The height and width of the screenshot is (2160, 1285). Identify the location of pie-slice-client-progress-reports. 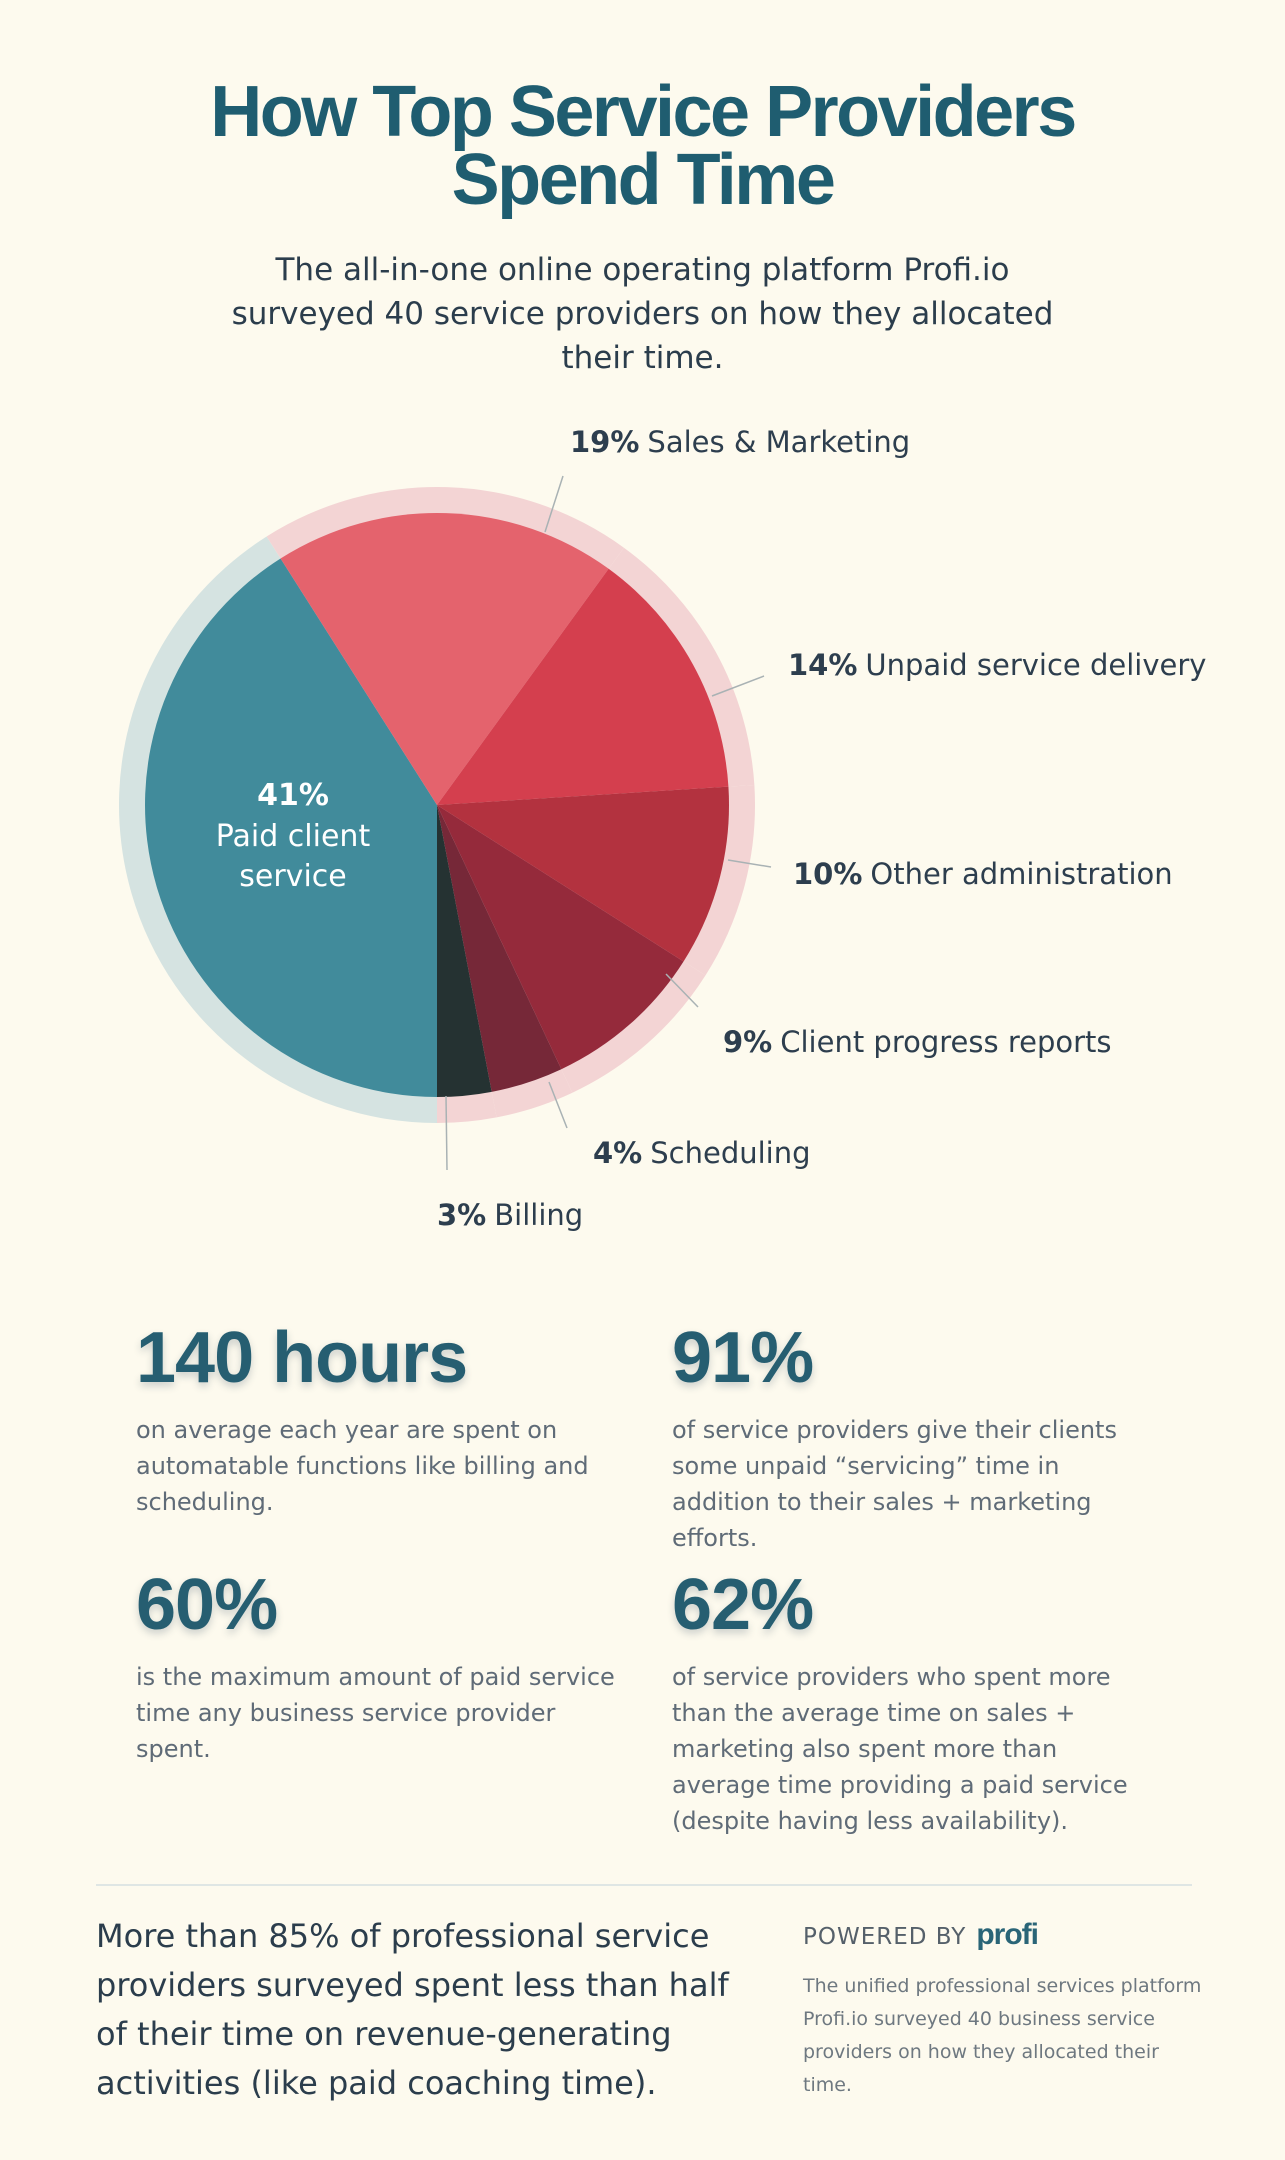
(560, 937).